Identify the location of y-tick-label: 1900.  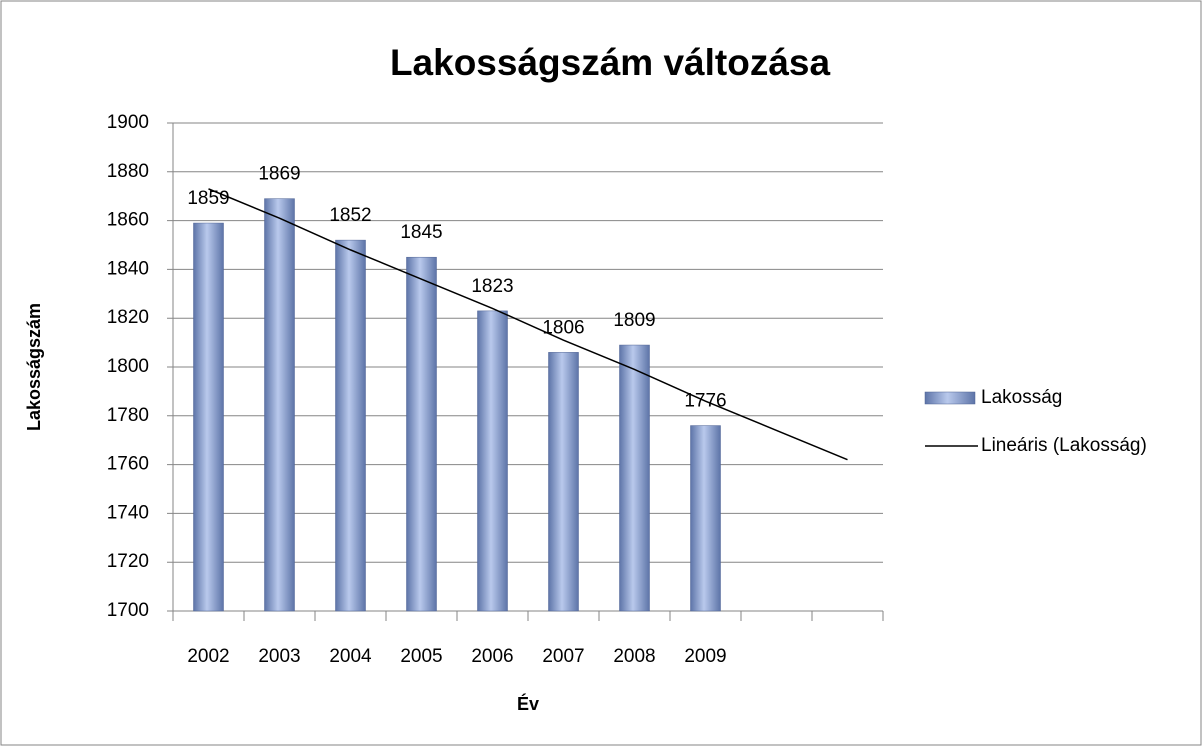
(128, 122).